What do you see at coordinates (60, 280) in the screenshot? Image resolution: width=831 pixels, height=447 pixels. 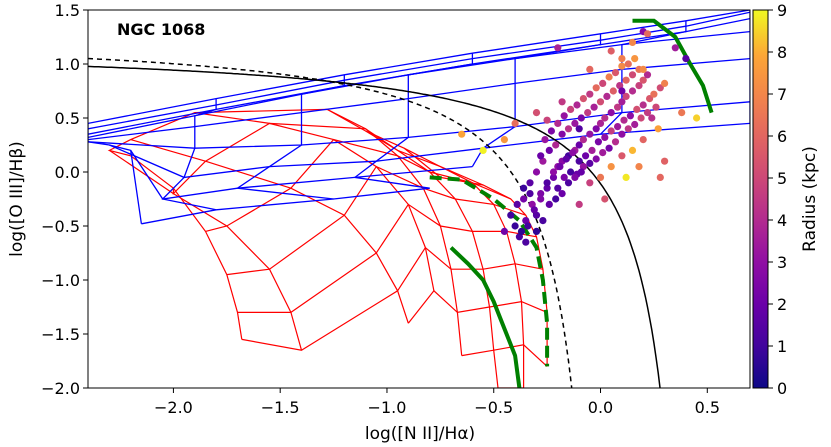 I see `y-tick-label: −1.0` at bounding box center [60, 280].